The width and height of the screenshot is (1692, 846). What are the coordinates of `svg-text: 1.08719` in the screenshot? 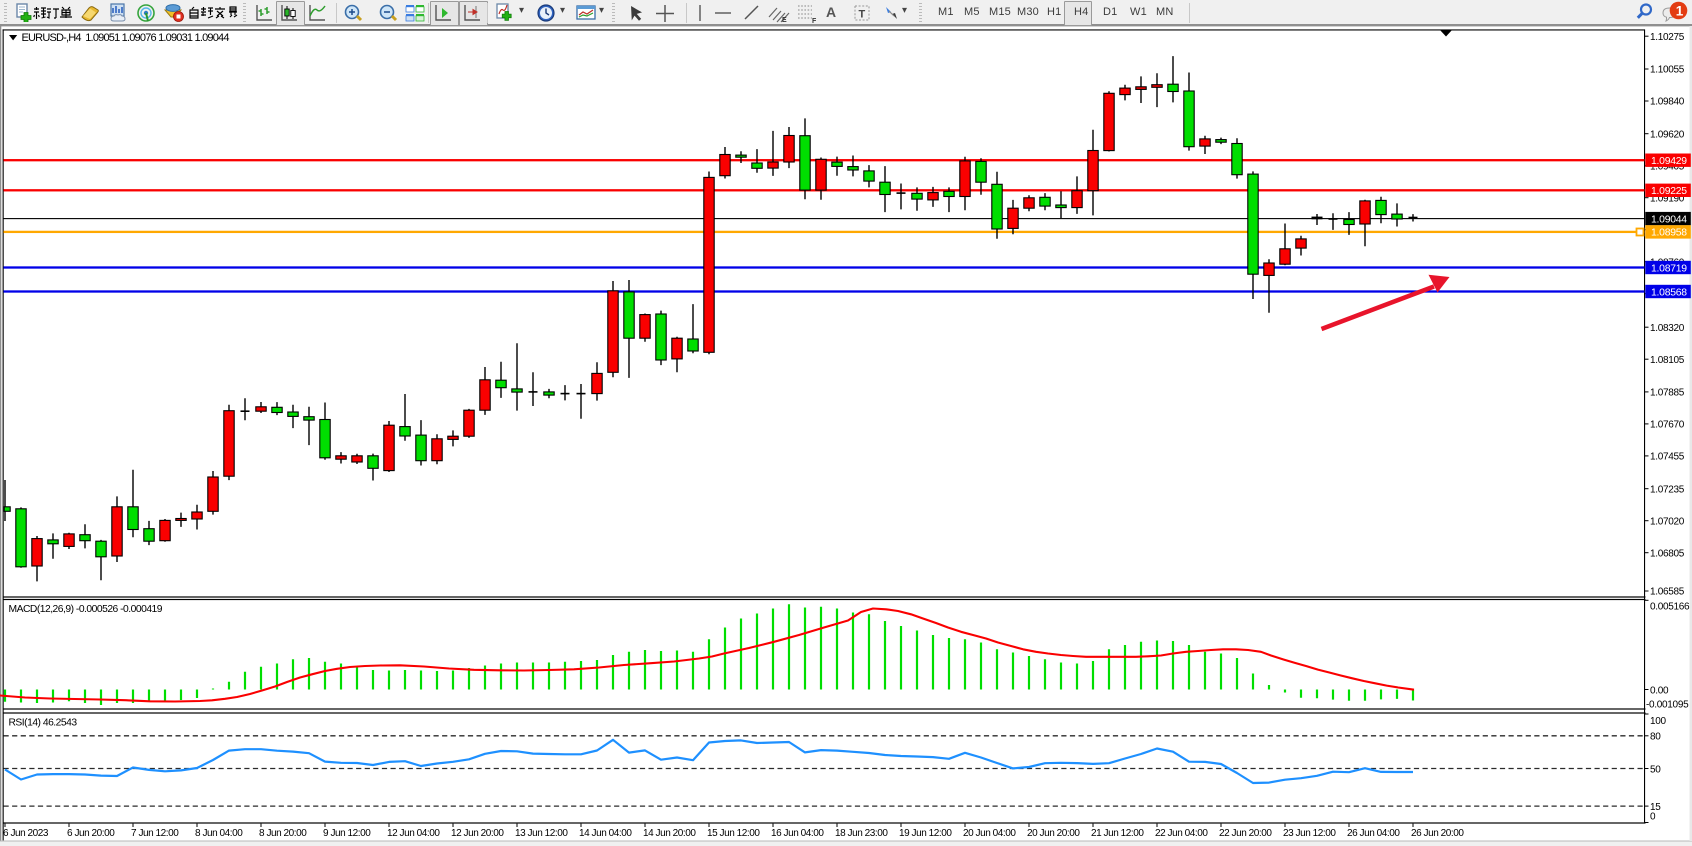 It's located at (1669, 268).